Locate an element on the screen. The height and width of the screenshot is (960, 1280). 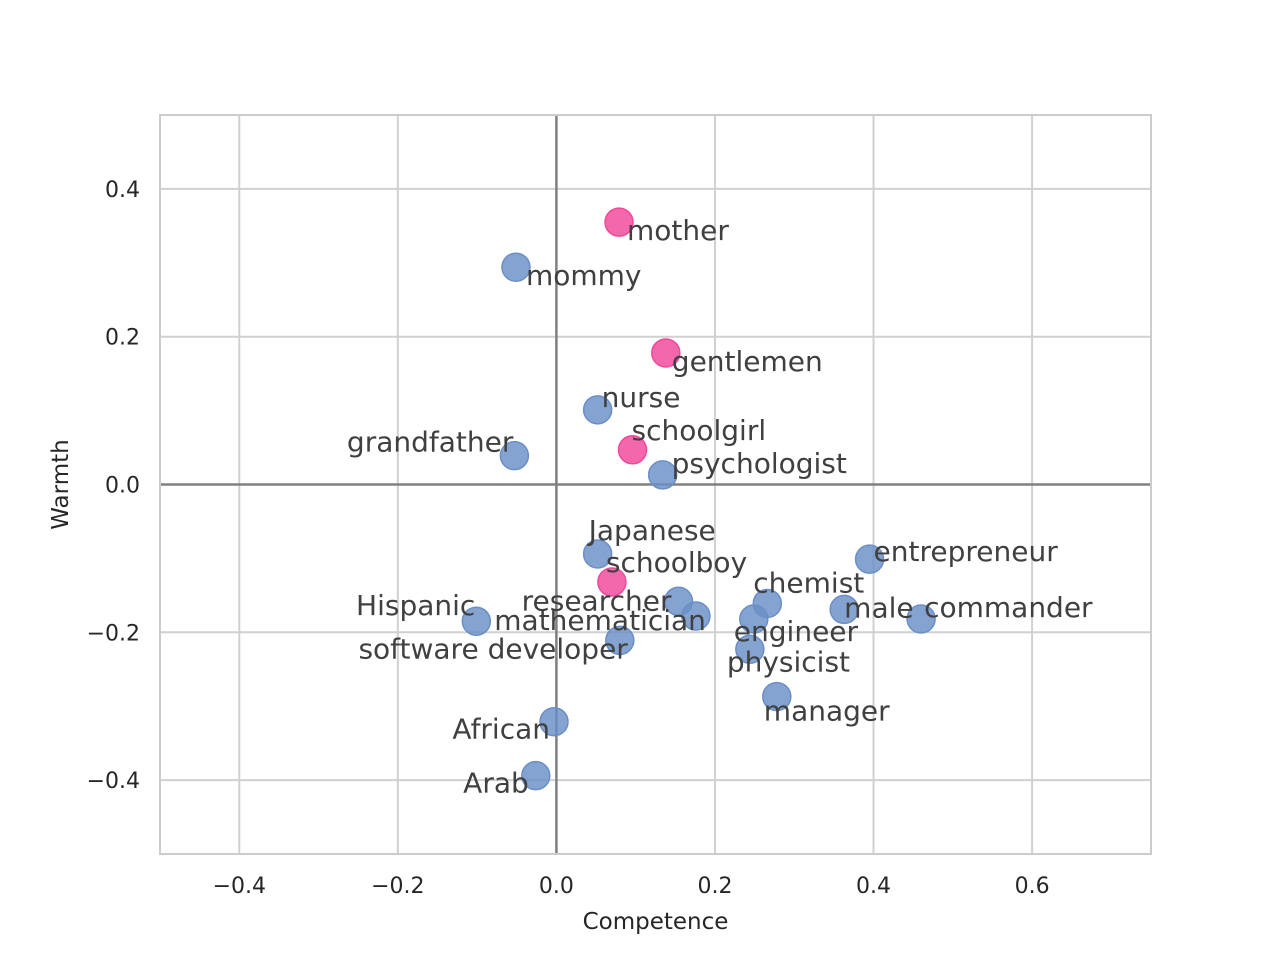
point-label: Arab is located at coordinates (496, 783).